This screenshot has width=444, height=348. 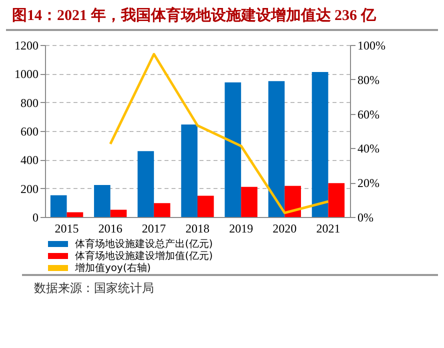 I want to click on x-tick-label: 2021, so click(x=328, y=229).